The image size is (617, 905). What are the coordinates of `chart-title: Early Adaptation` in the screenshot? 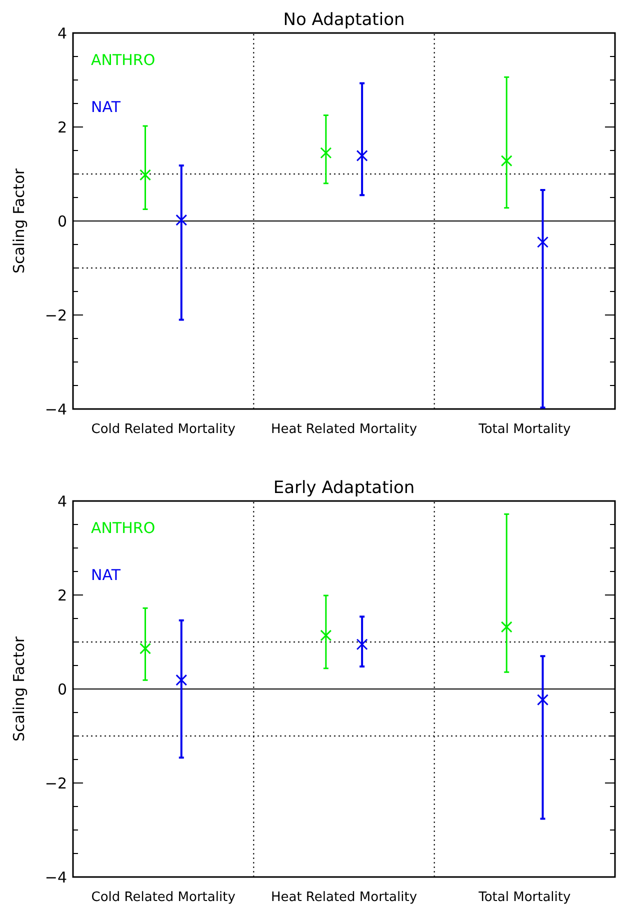 It's located at (344, 488).